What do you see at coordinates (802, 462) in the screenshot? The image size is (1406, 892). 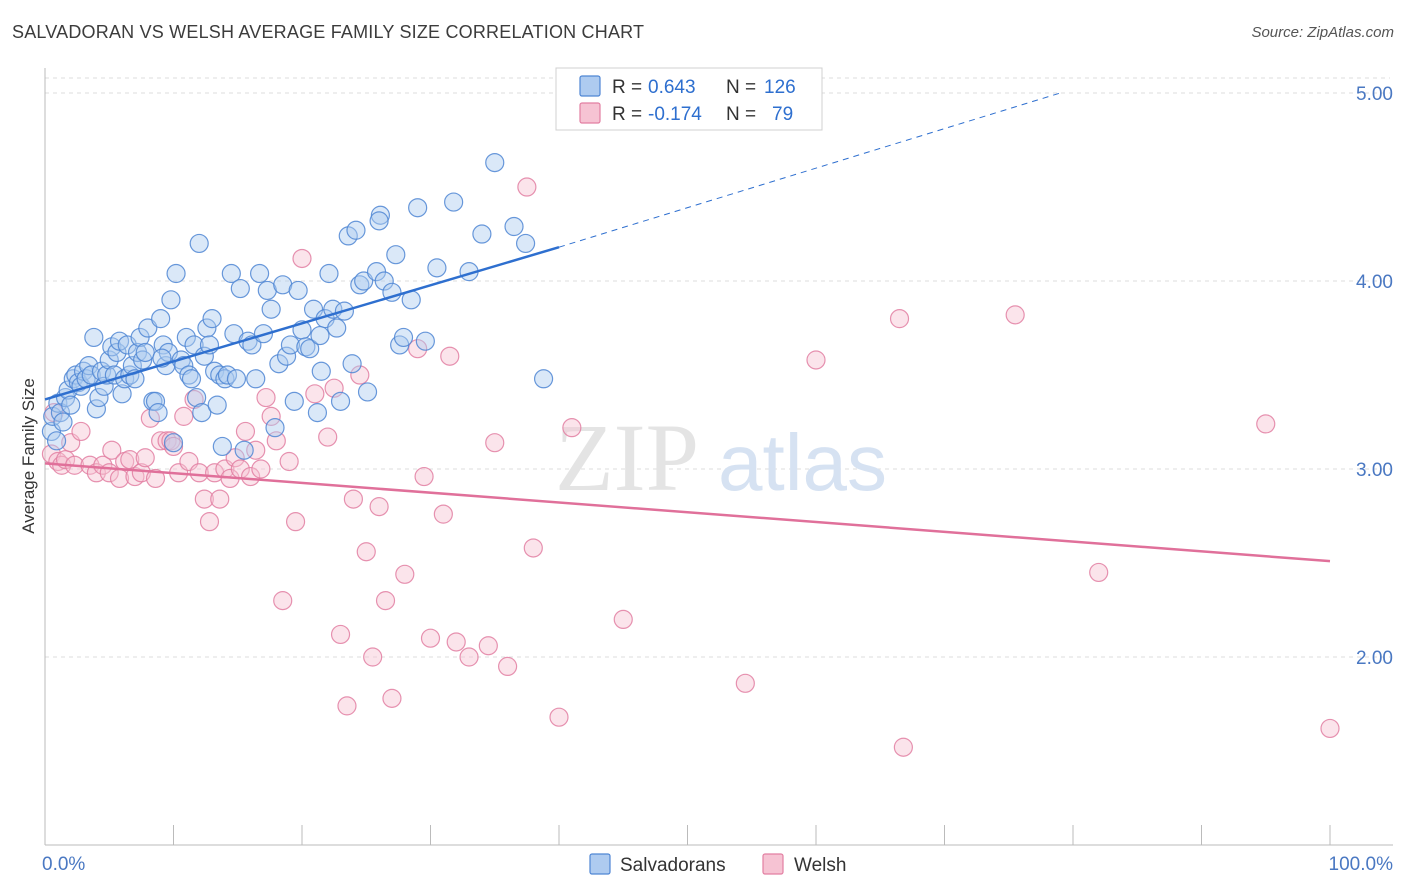 I see `watermark-atlas: atlas` at bounding box center [802, 462].